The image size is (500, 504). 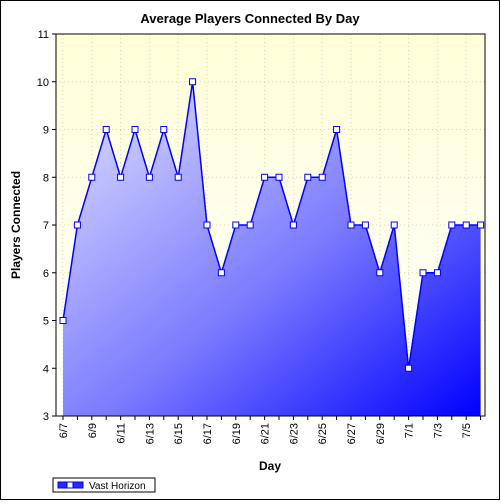 I want to click on x-tick-label: 6/23, so click(x=294, y=433).